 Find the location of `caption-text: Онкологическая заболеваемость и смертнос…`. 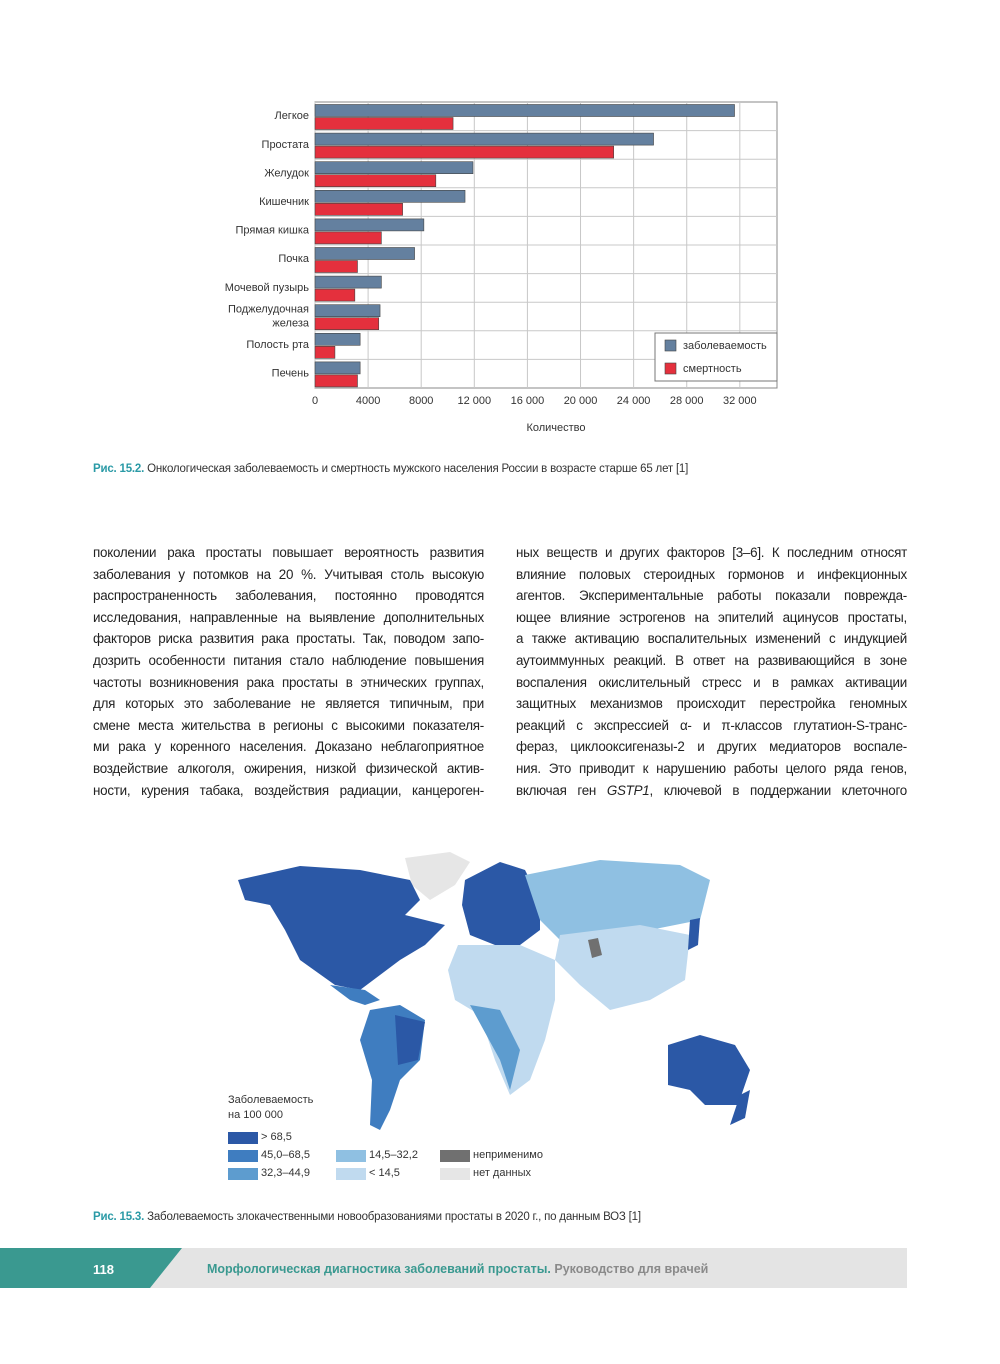

caption-text: Онкологическая заболеваемость и смертнос… is located at coordinates (418, 469).